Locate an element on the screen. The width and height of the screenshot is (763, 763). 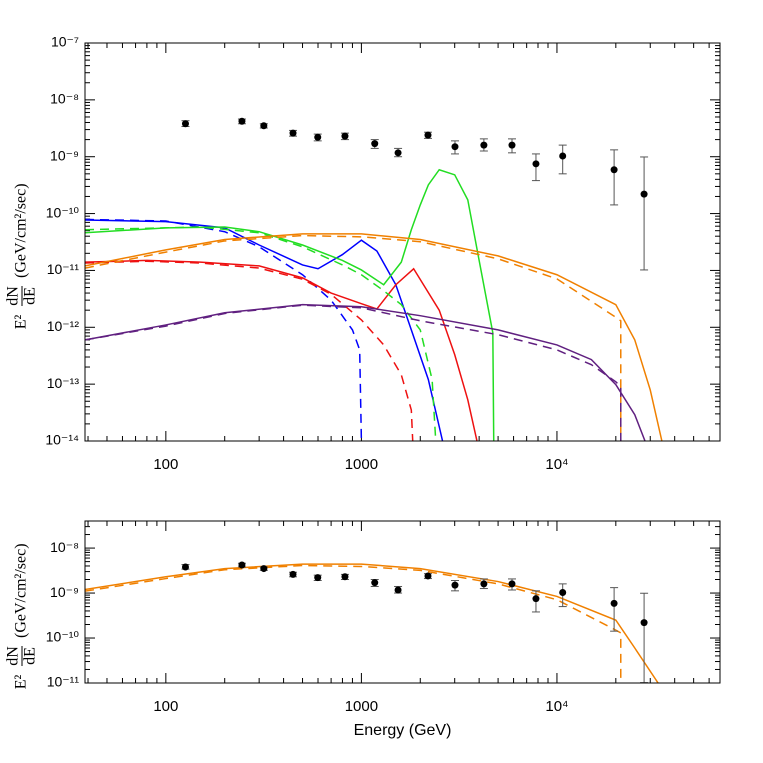
y-tick-label: 10⁻¹⁴ is located at coordinates (62, 440).